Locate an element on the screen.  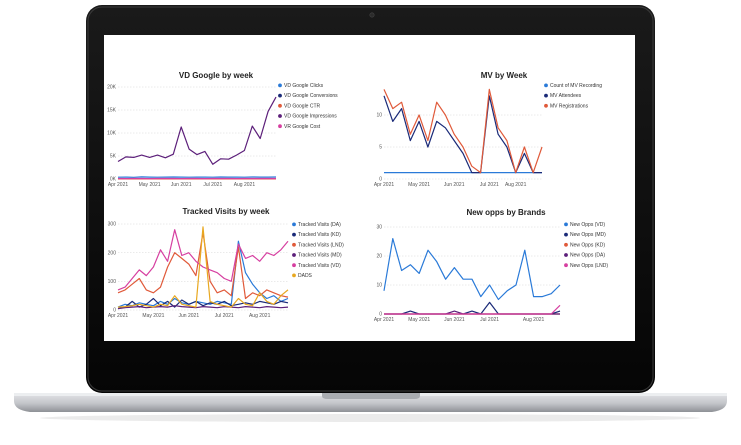
y-tick-label: 20 is located at coordinates (379, 257).